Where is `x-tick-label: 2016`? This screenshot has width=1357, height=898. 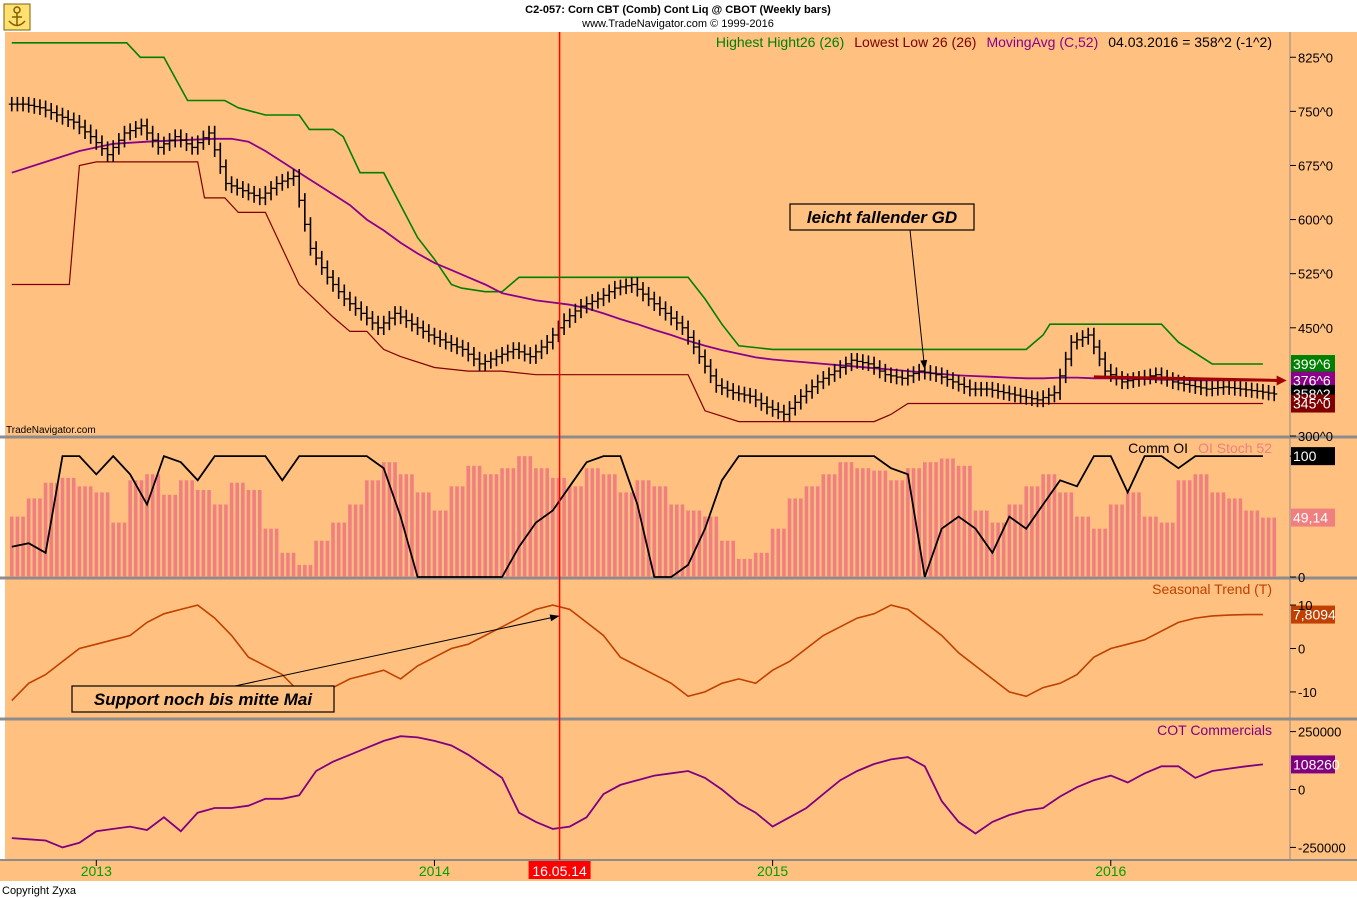
x-tick-label: 2016 is located at coordinates (1110, 871).